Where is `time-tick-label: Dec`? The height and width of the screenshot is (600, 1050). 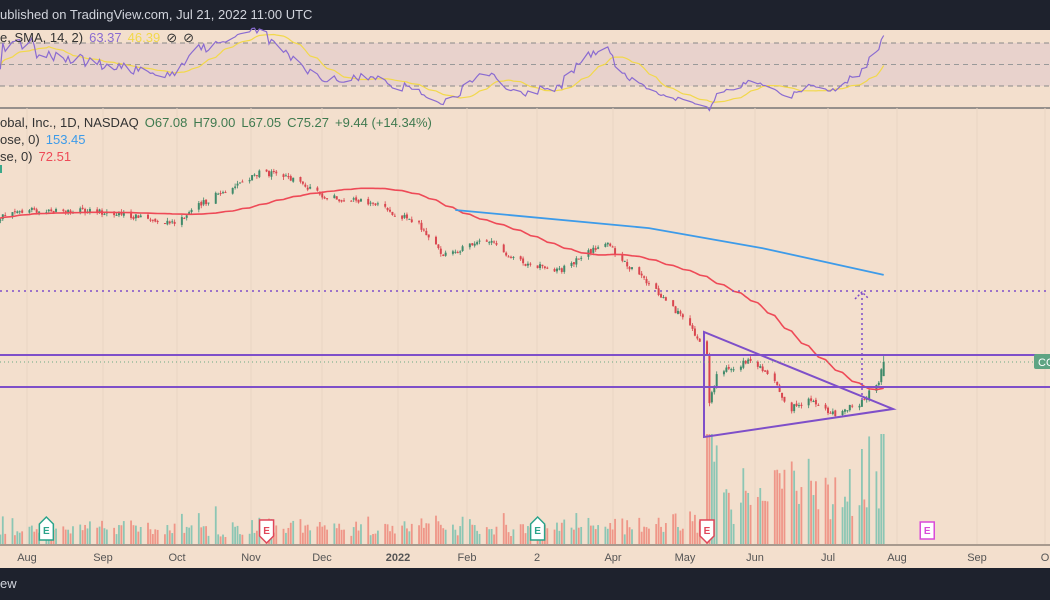
time-tick-label: Dec is located at coordinates (322, 558).